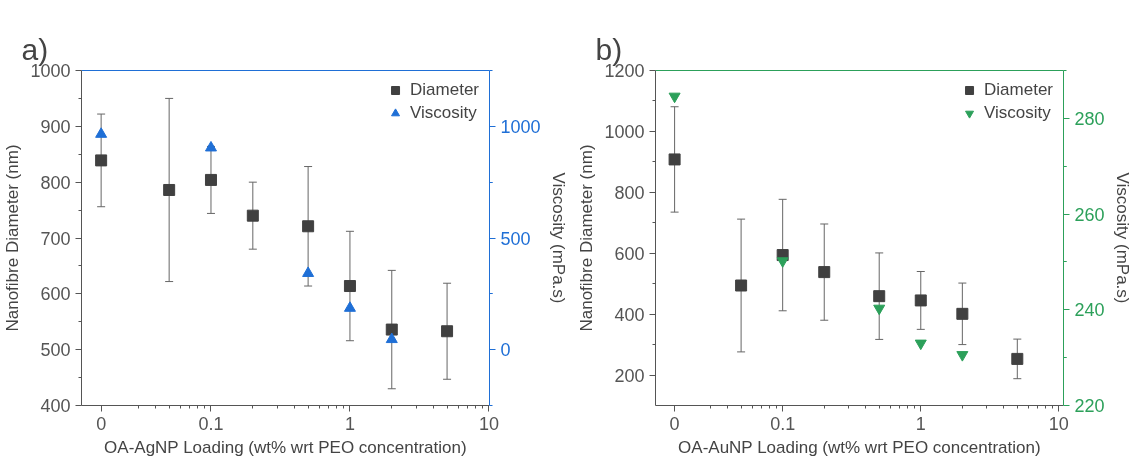  Describe the element at coordinates (859, 447) in the screenshot. I see `x-axis-title: OA-AuNP Loading (wt% wrt PEO concentration)` at that location.